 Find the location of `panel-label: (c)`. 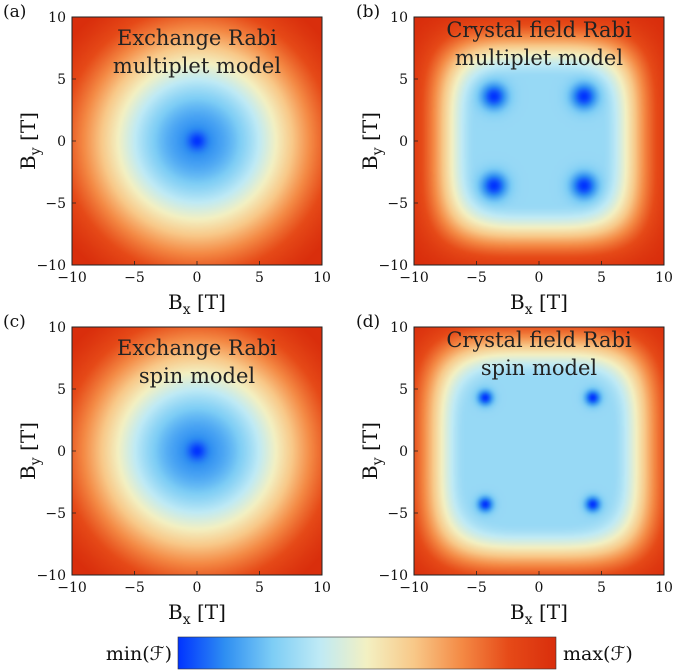

panel-label: (c) is located at coordinates (14, 322).